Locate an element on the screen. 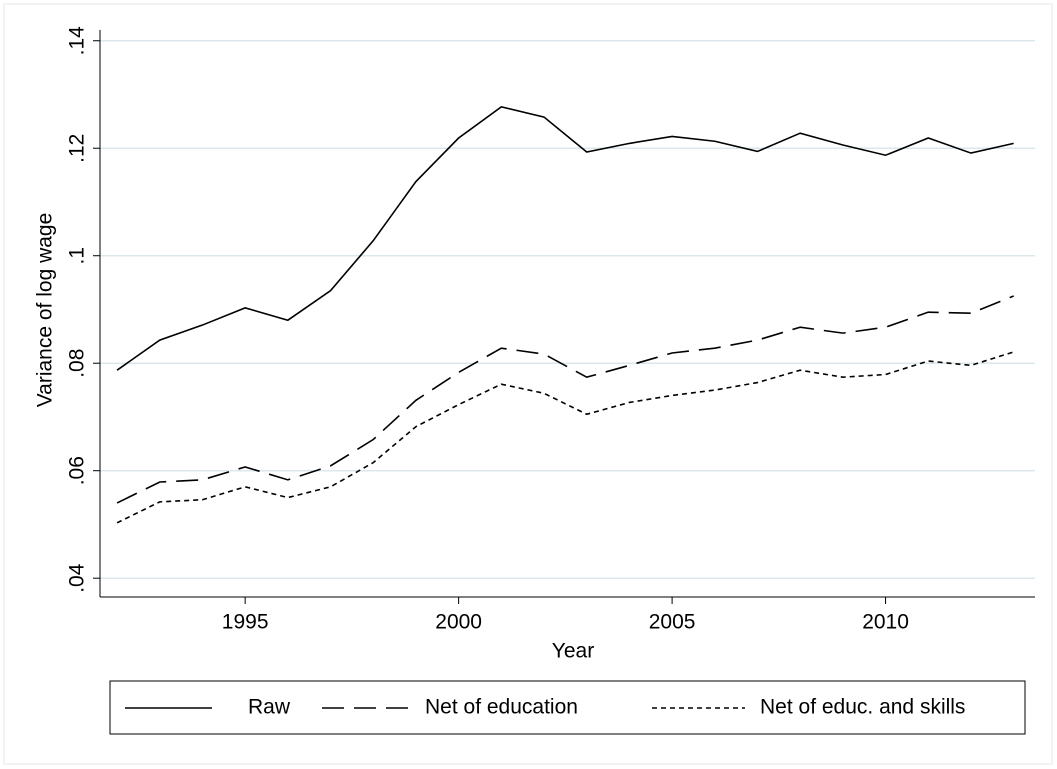 Image resolution: width=1057 pixels, height=769 pixels. y-axis-label: Variance of log wage is located at coordinates (45, 310).